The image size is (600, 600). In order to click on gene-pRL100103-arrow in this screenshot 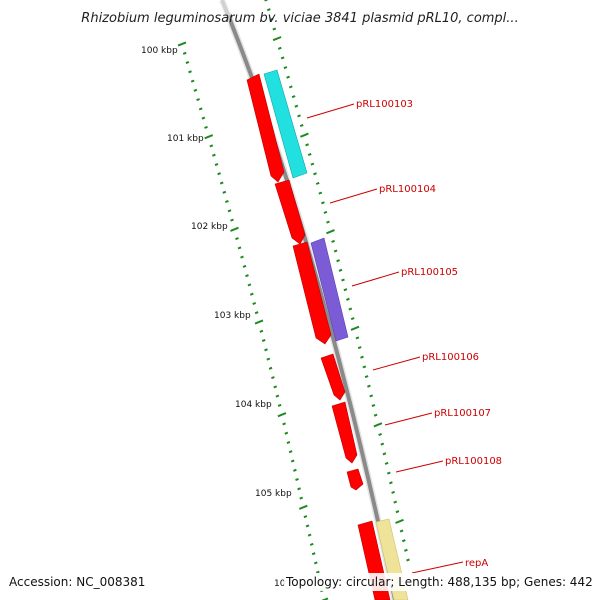, I will do `click(265, 128)`.